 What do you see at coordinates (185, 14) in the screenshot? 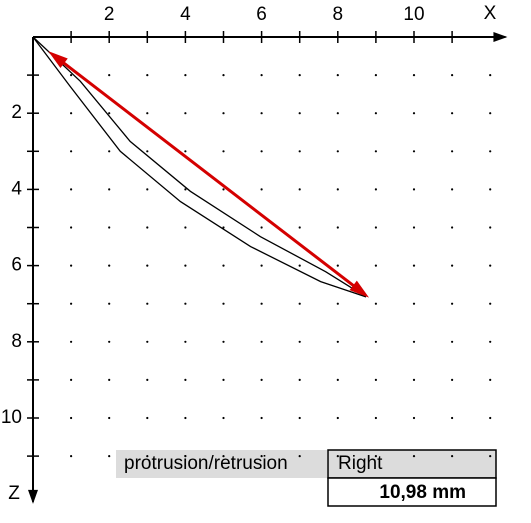
I see `x-tick-label: 4` at bounding box center [185, 14].